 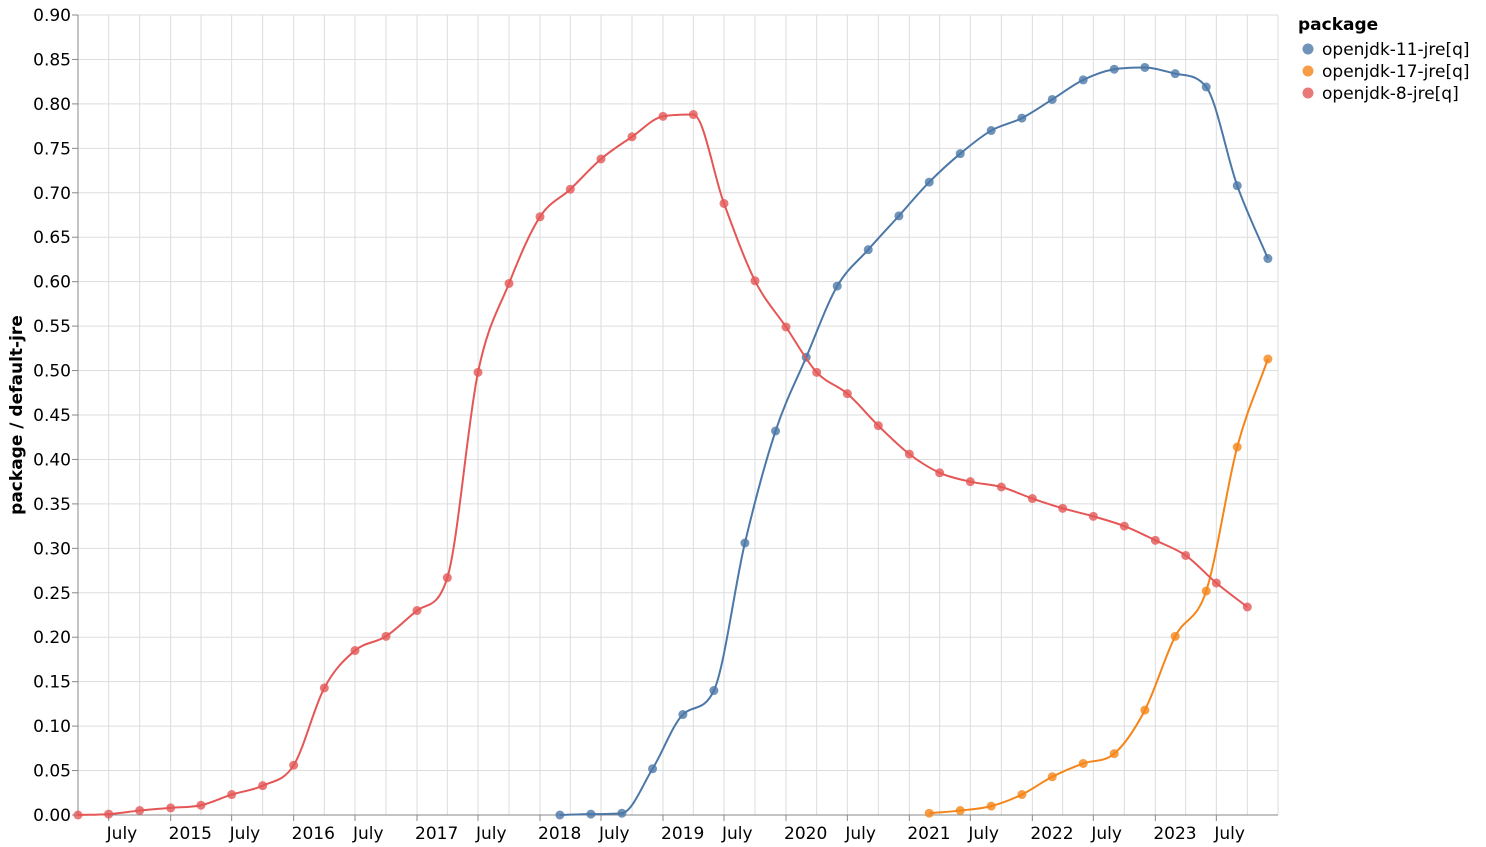 What do you see at coordinates (1098, 586) in the screenshot?
I see `series-openjdk-17-jre[q]` at bounding box center [1098, 586].